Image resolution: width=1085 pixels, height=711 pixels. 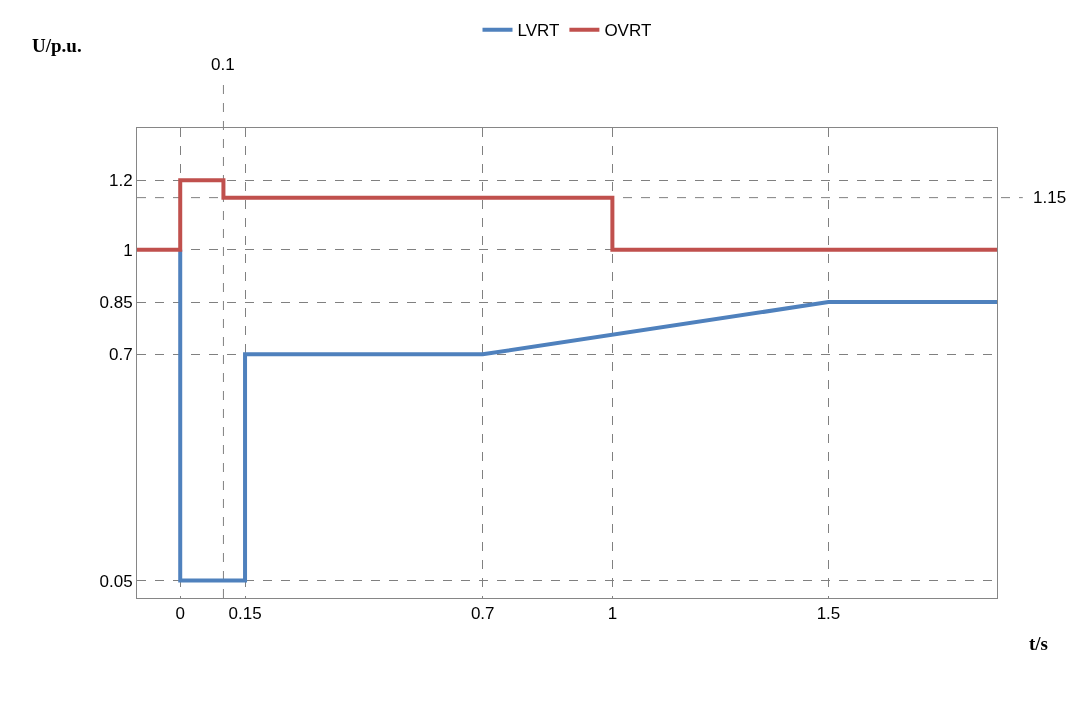 I want to click on x-tick-label: 0.7, so click(x=482, y=614).